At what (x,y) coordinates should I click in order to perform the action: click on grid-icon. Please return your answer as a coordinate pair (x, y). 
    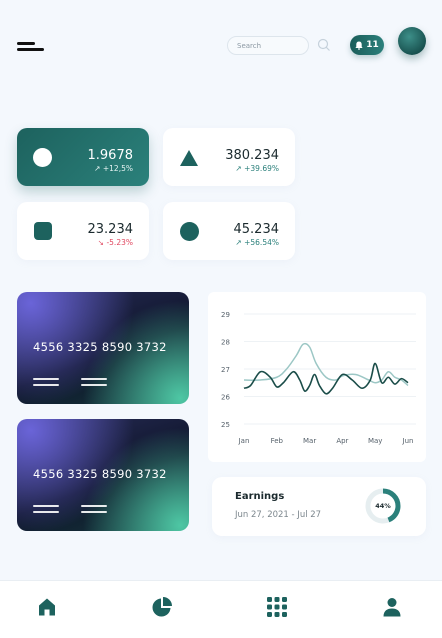
    Looking at the image, I should click on (277, 607).